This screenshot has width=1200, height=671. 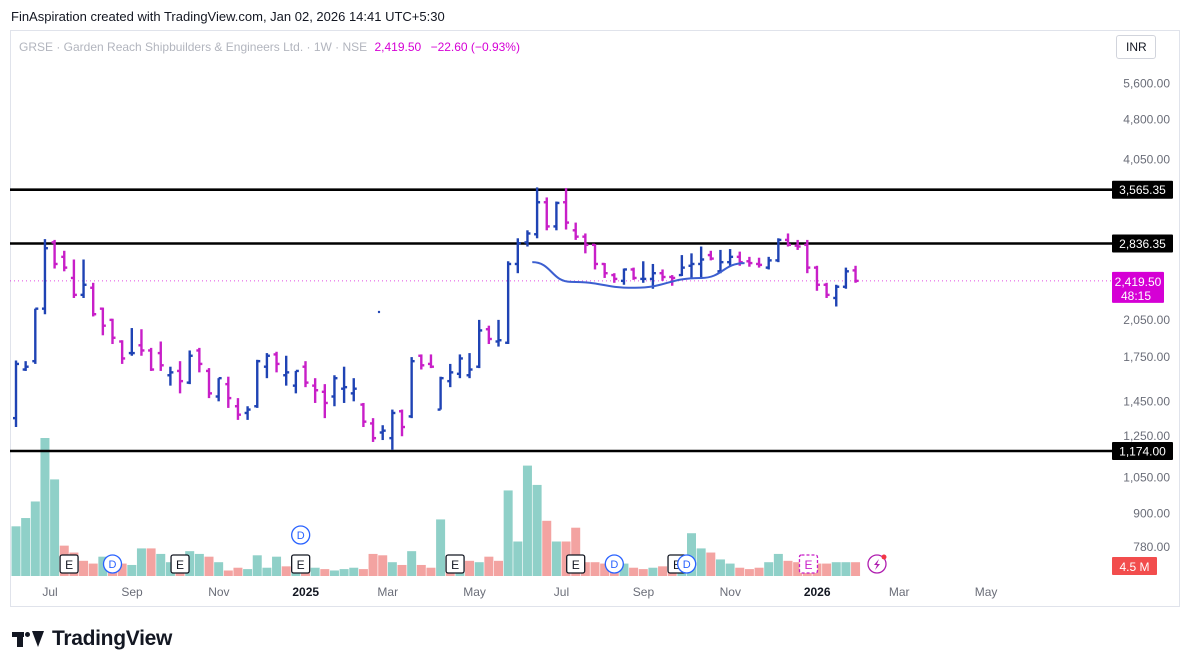 I want to click on upcoming-earnings-marker-label: E, so click(x=808, y=565).